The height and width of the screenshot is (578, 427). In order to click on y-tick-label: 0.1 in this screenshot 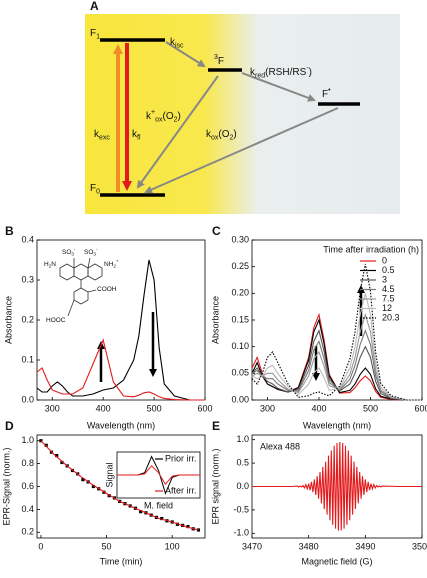, I will do `click(27, 359)`.